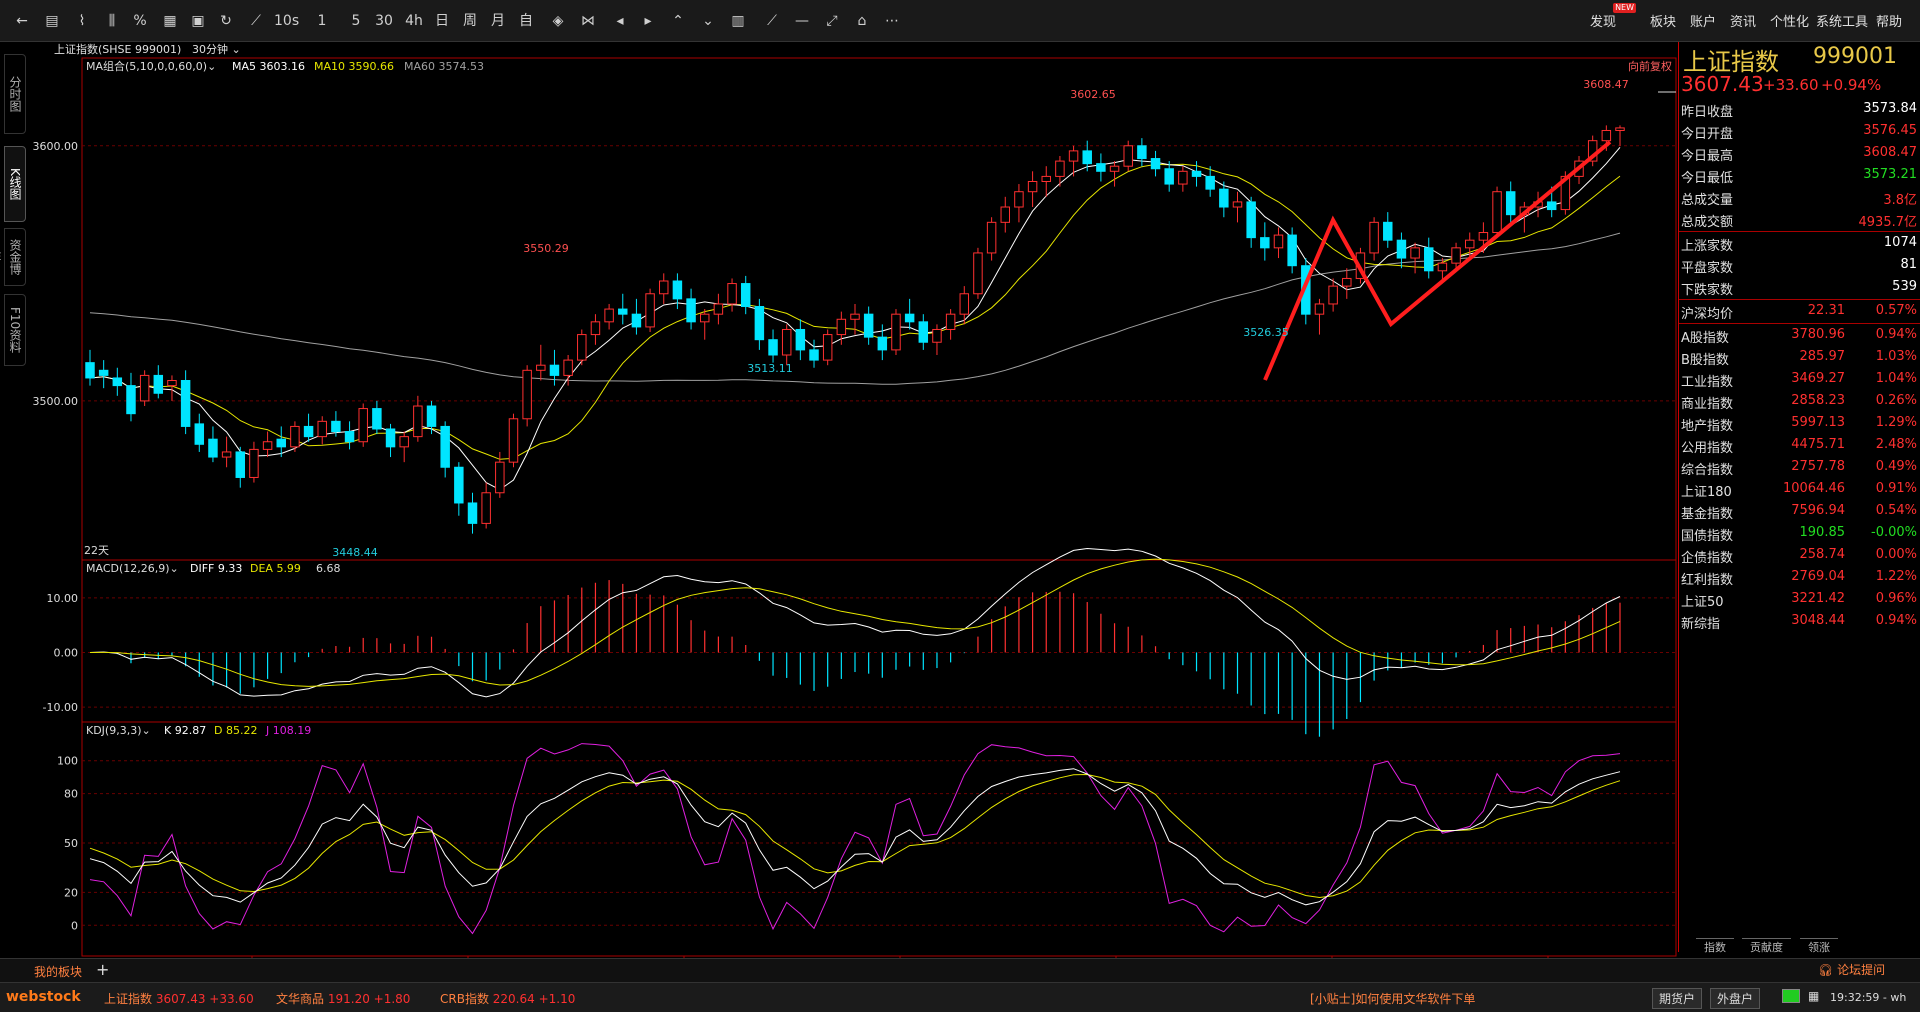 Image resolution: width=1920 pixels, height=1012 pixels. I want to click on ticker-price: 220.64, so click(513, 999).